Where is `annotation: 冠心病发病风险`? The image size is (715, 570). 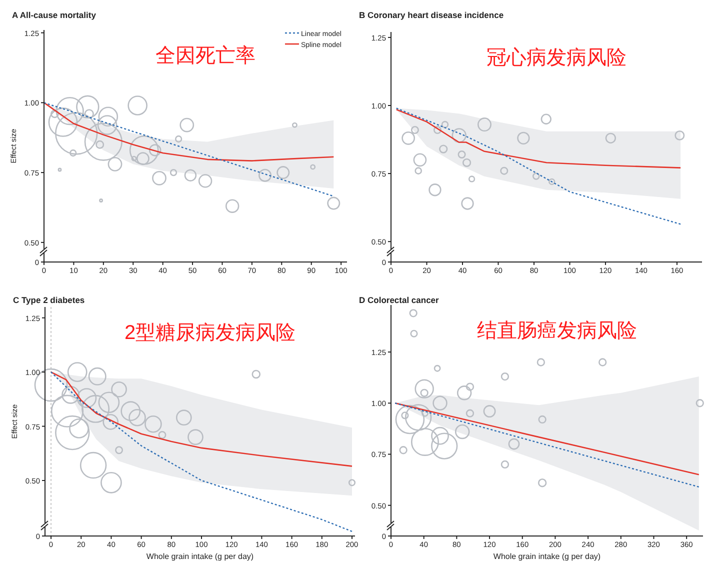
annotation: 冠心病发病风险 is located at coordinates (556, 58).